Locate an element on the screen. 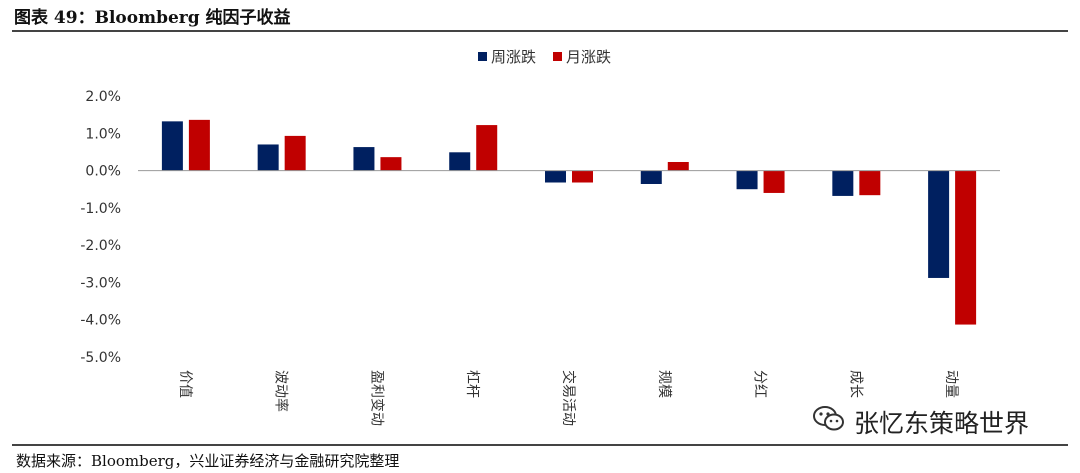  bottom-rule is located at coordinates (540, 445).